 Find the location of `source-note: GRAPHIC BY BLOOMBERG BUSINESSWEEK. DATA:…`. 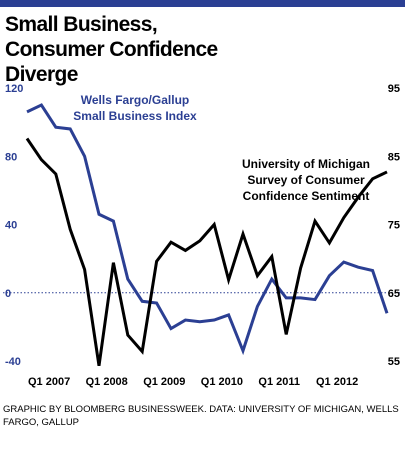

source-note: GRAPHIC BY BLOOMBERG BUSINESSWEEK. DATA:… is located at coordinates (201, 416).